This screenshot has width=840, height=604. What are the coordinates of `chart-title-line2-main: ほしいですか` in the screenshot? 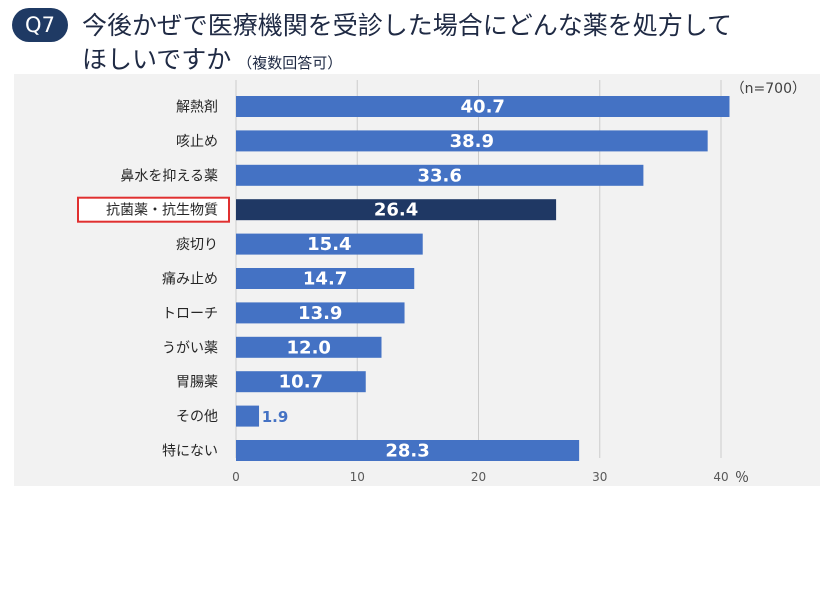 It's located at (157, 59).